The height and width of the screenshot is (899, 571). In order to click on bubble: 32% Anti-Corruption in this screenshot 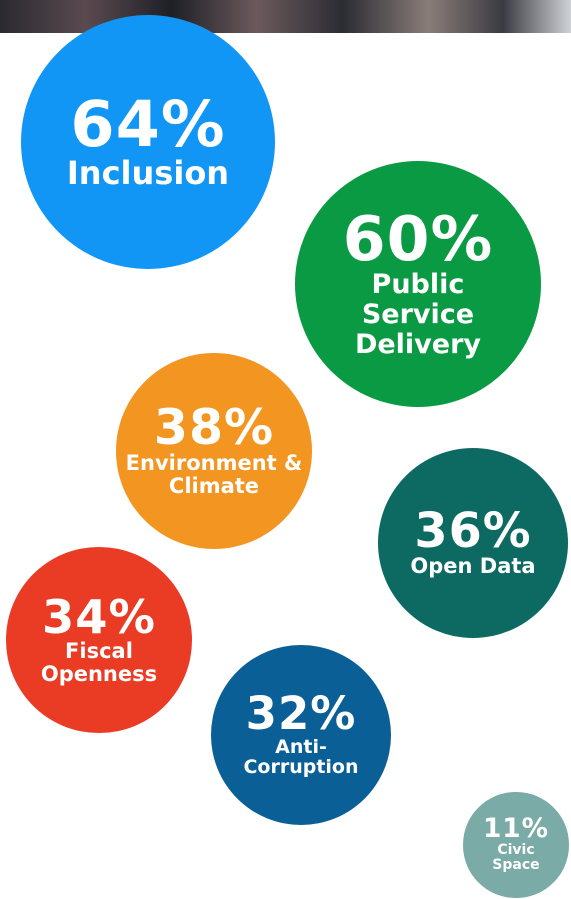, I will do `click(301, 735)`.